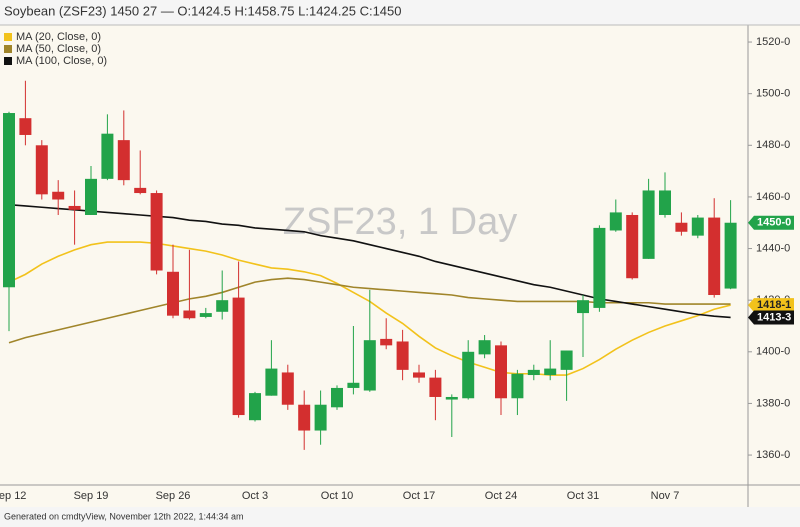 This screenshot has height=527, width=800. What do you see at coordinates (173, 496) in the screenshot?
I see `x-tick-label: Sep 26` at bounding box center [173, 496].